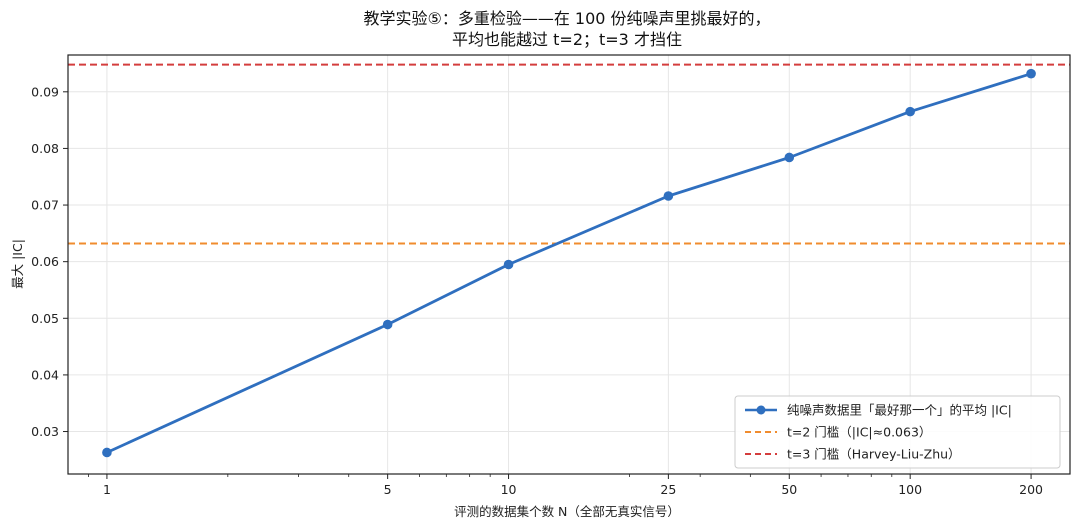 This screenshot has width=1080, height=529. Describe the element at coordinates (45, 261) in the screenshot. I see `y-tick-label: 0.06` at that location.